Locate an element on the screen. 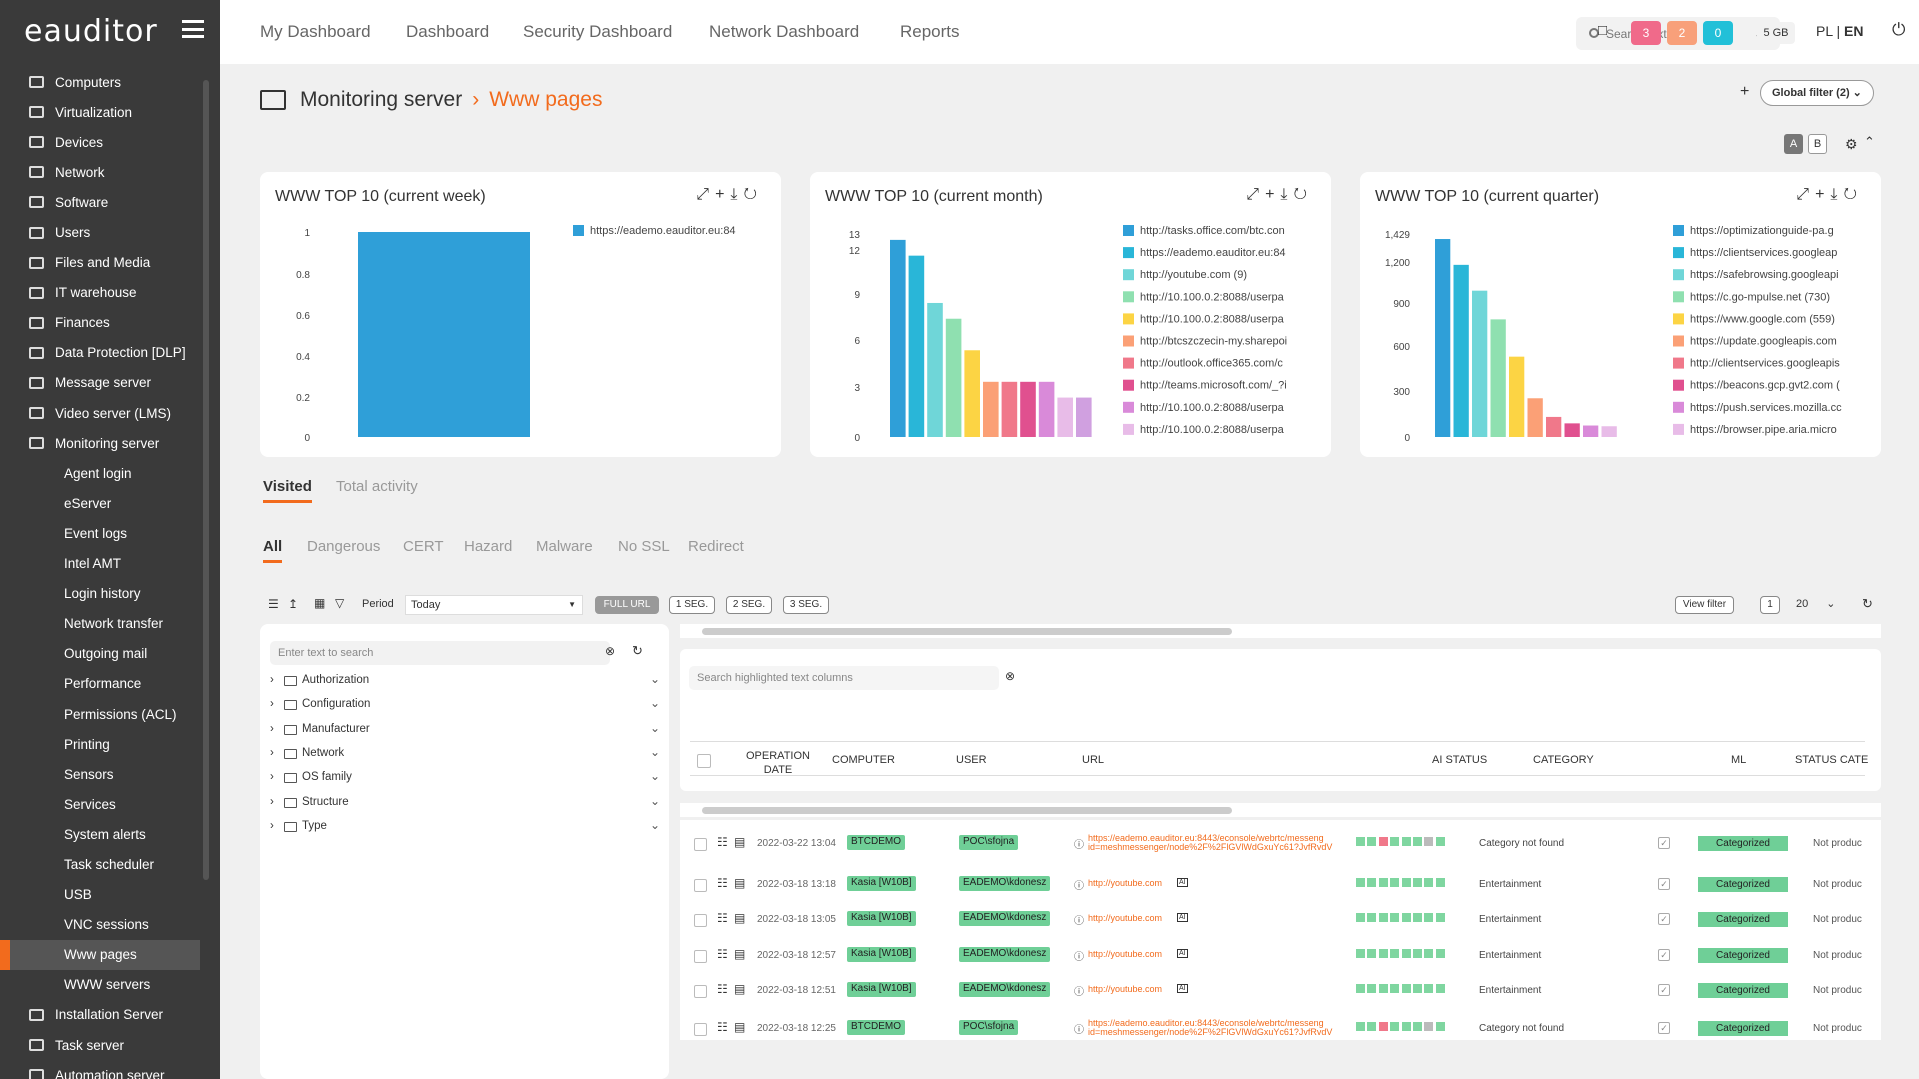  alert-badge-orange: 2 is located at coordinates (1682, 33).